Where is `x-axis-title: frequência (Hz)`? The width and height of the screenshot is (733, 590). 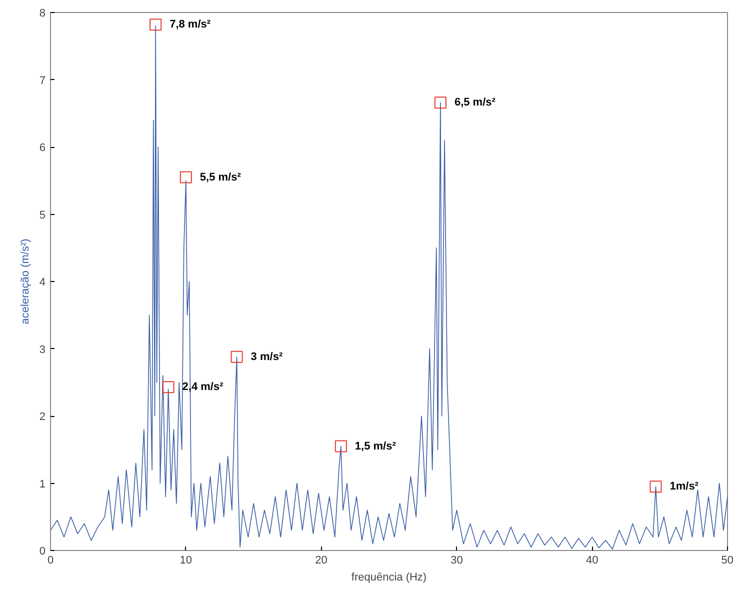 x-axis-title: frequência (Hz) is located at coordinates (389, 578).